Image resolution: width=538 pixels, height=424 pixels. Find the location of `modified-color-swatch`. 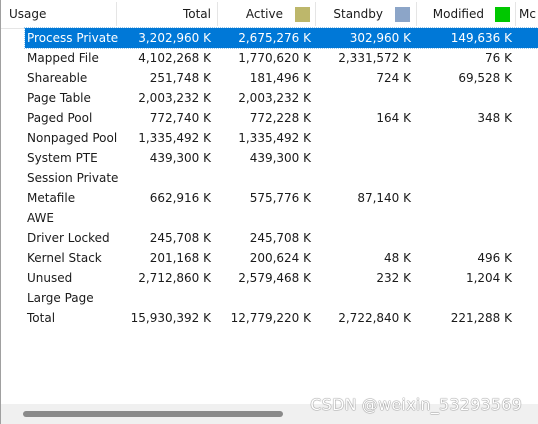

modified-color-swatch is located at coordinates (502, 14).